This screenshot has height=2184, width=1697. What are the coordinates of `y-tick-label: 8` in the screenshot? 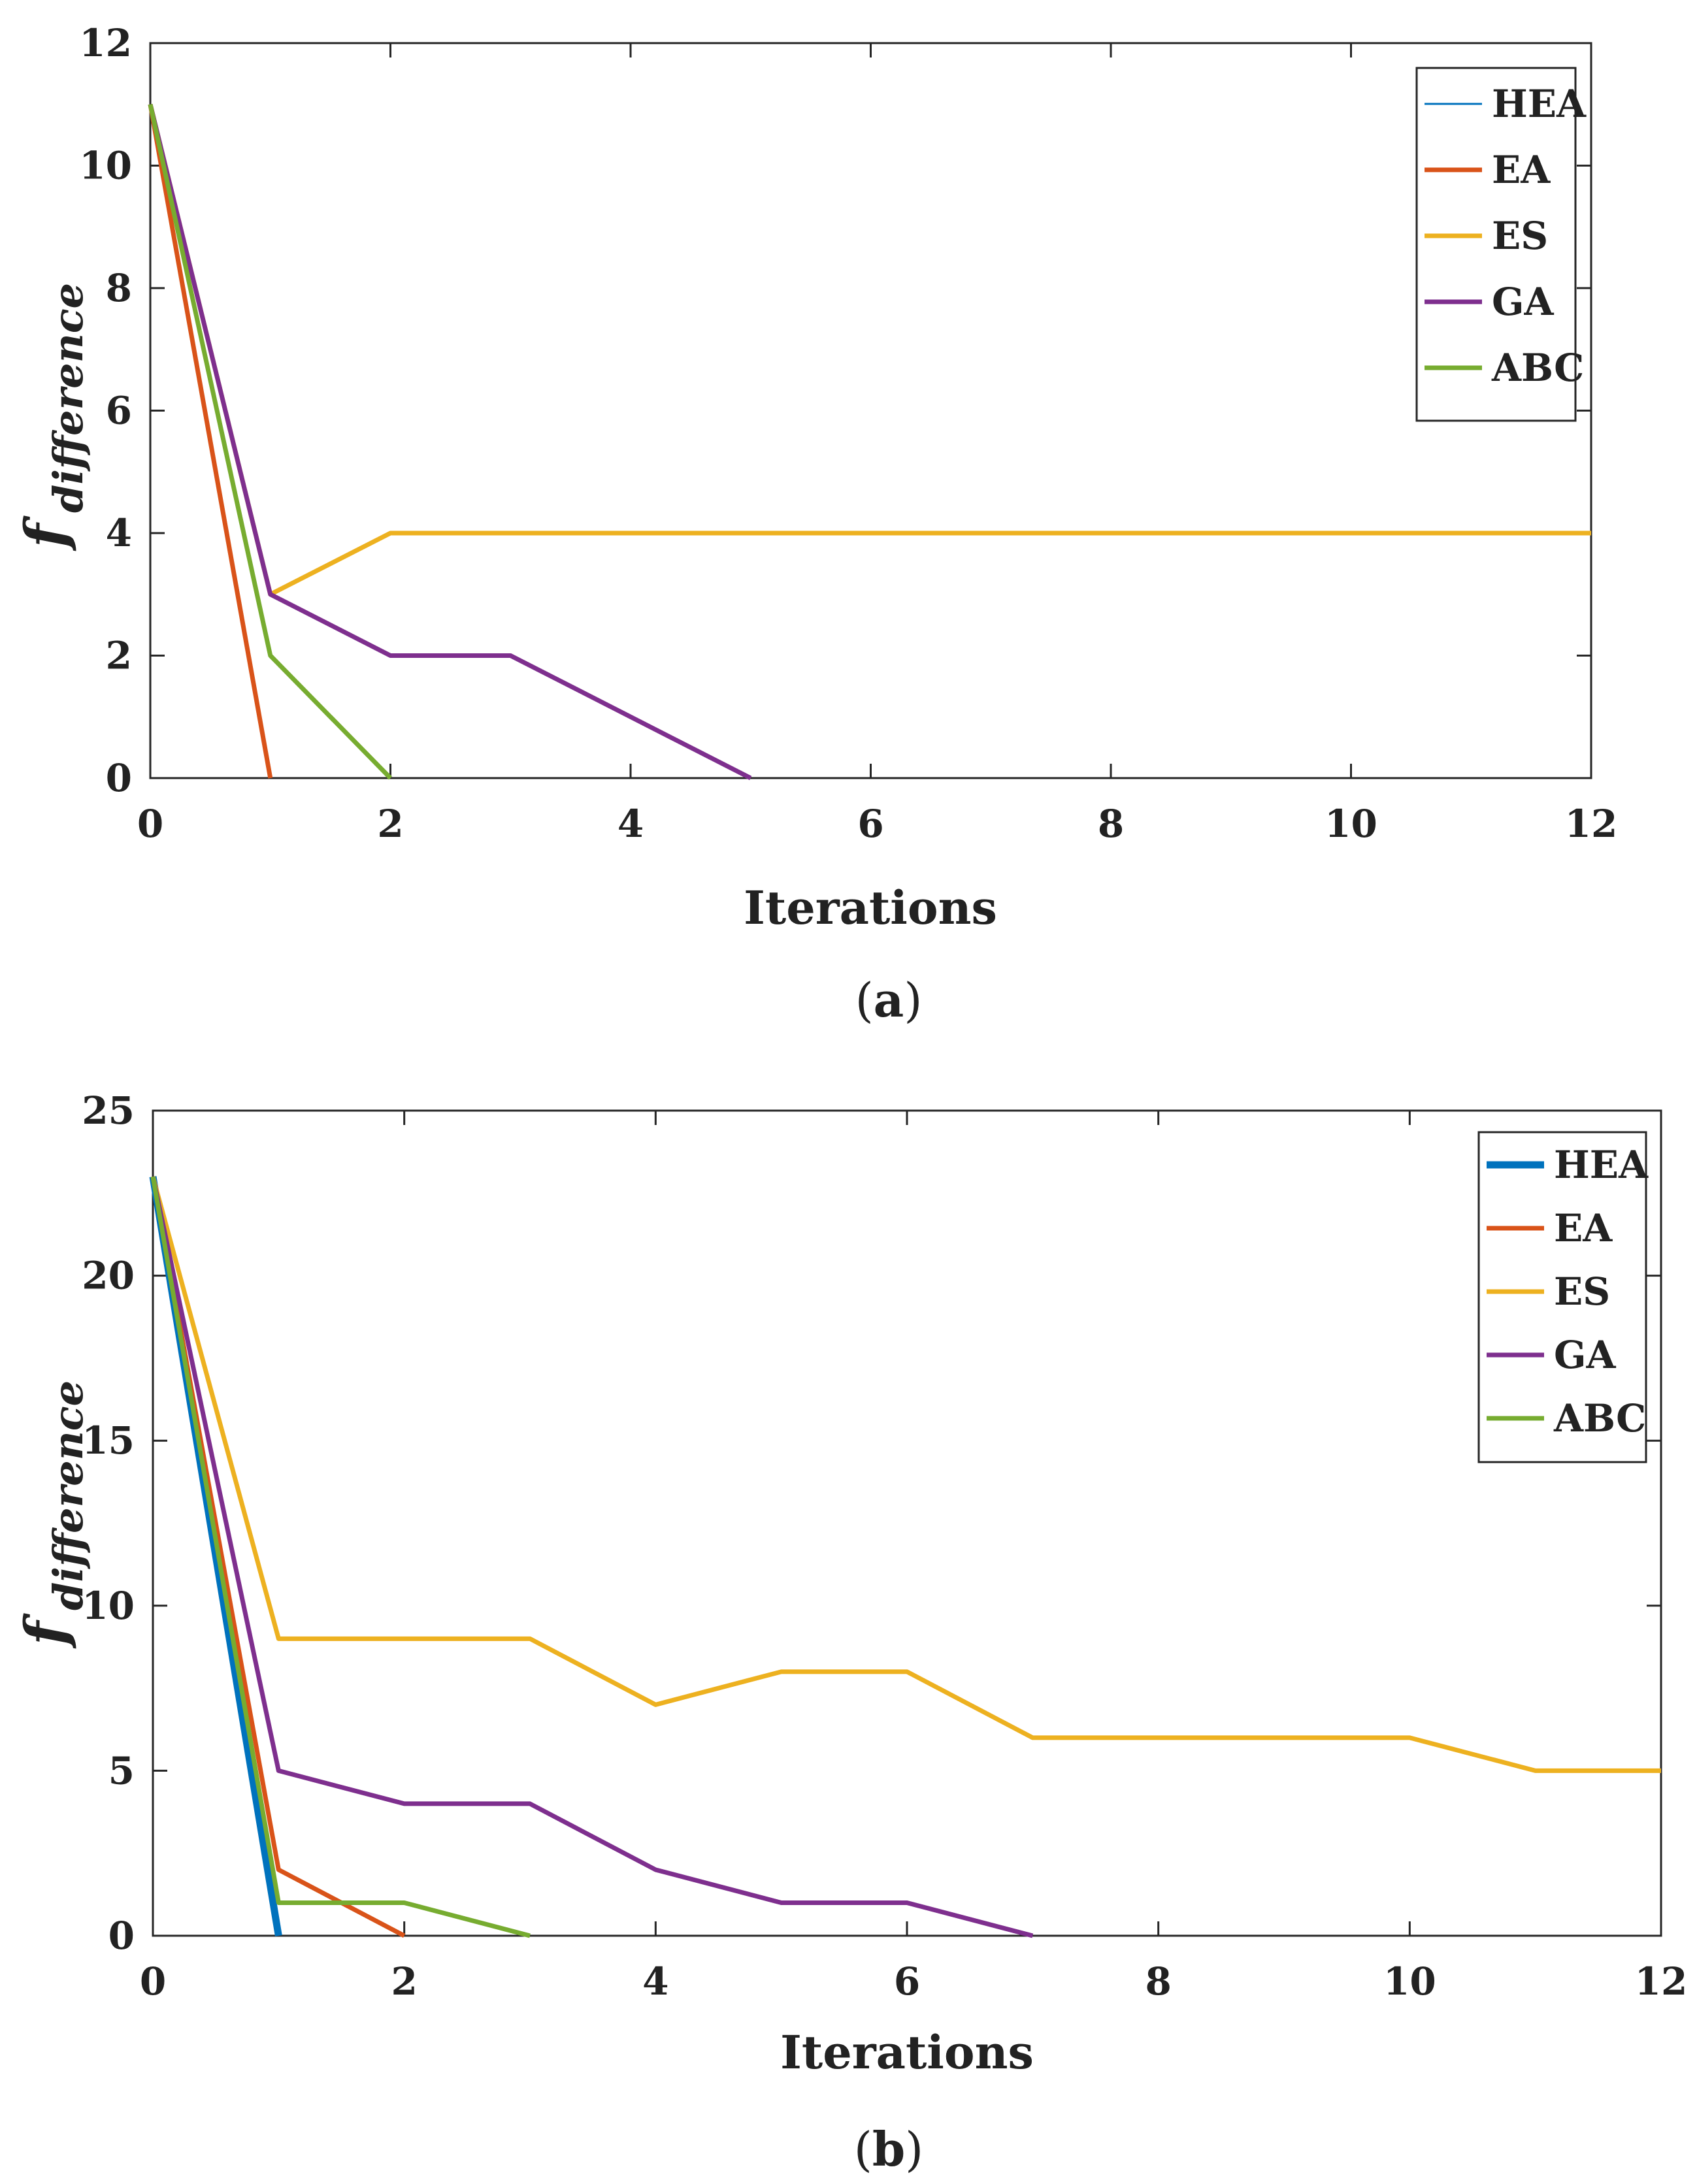 It's located at (119, 288).